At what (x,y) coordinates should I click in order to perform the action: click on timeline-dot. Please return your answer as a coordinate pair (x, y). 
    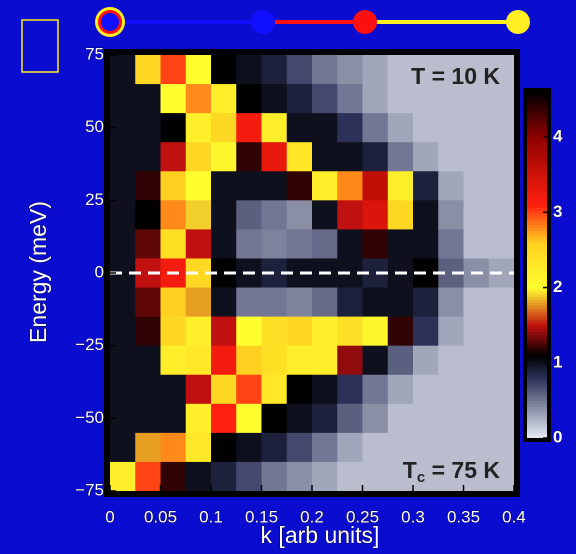
    Looking at the image, I should click on (365, 22).